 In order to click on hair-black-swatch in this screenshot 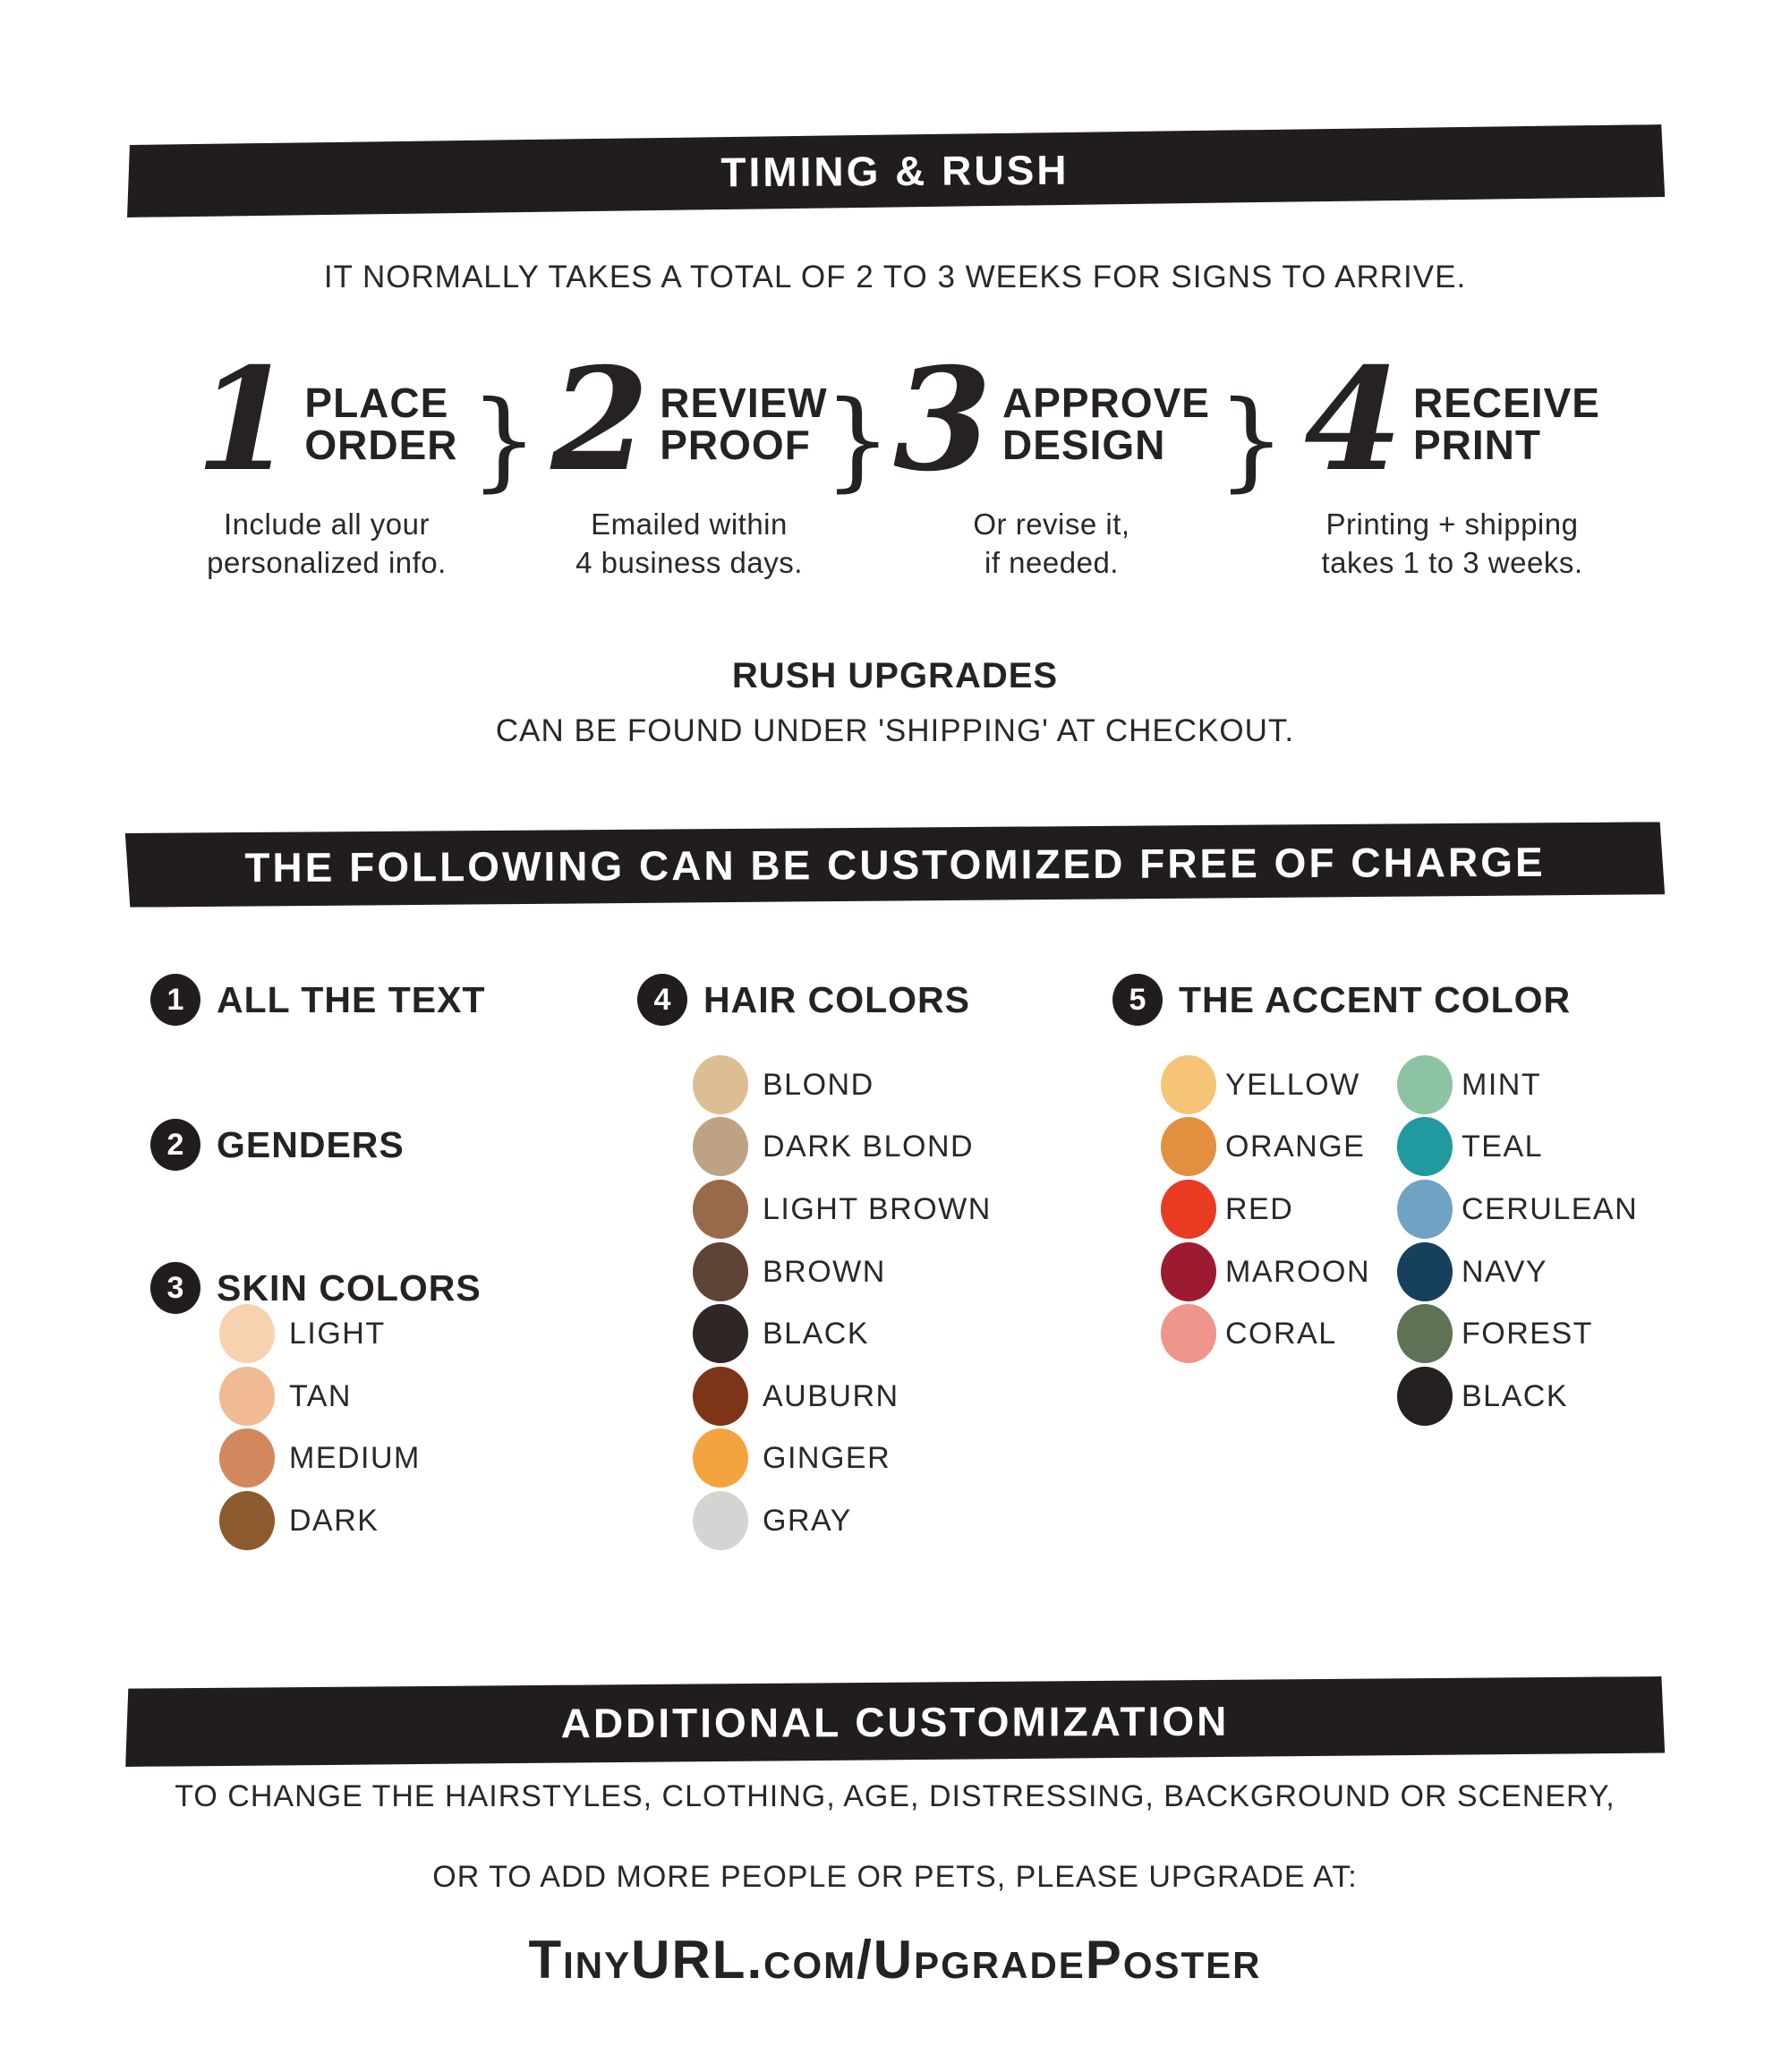, I will do `click(720, 1333)`.